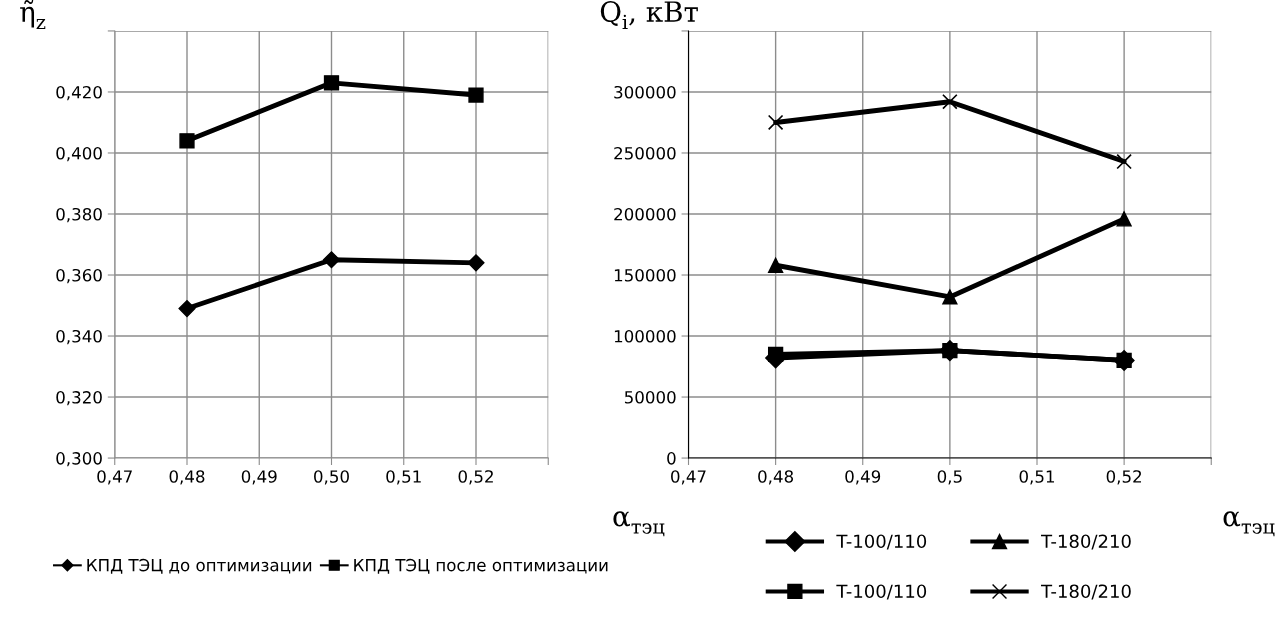 The image size is (1275, 619). What do you see at coordinates (671, 458) in the screenshot?
I see `y-tick-label: 0` at bounding box center [671, 458].